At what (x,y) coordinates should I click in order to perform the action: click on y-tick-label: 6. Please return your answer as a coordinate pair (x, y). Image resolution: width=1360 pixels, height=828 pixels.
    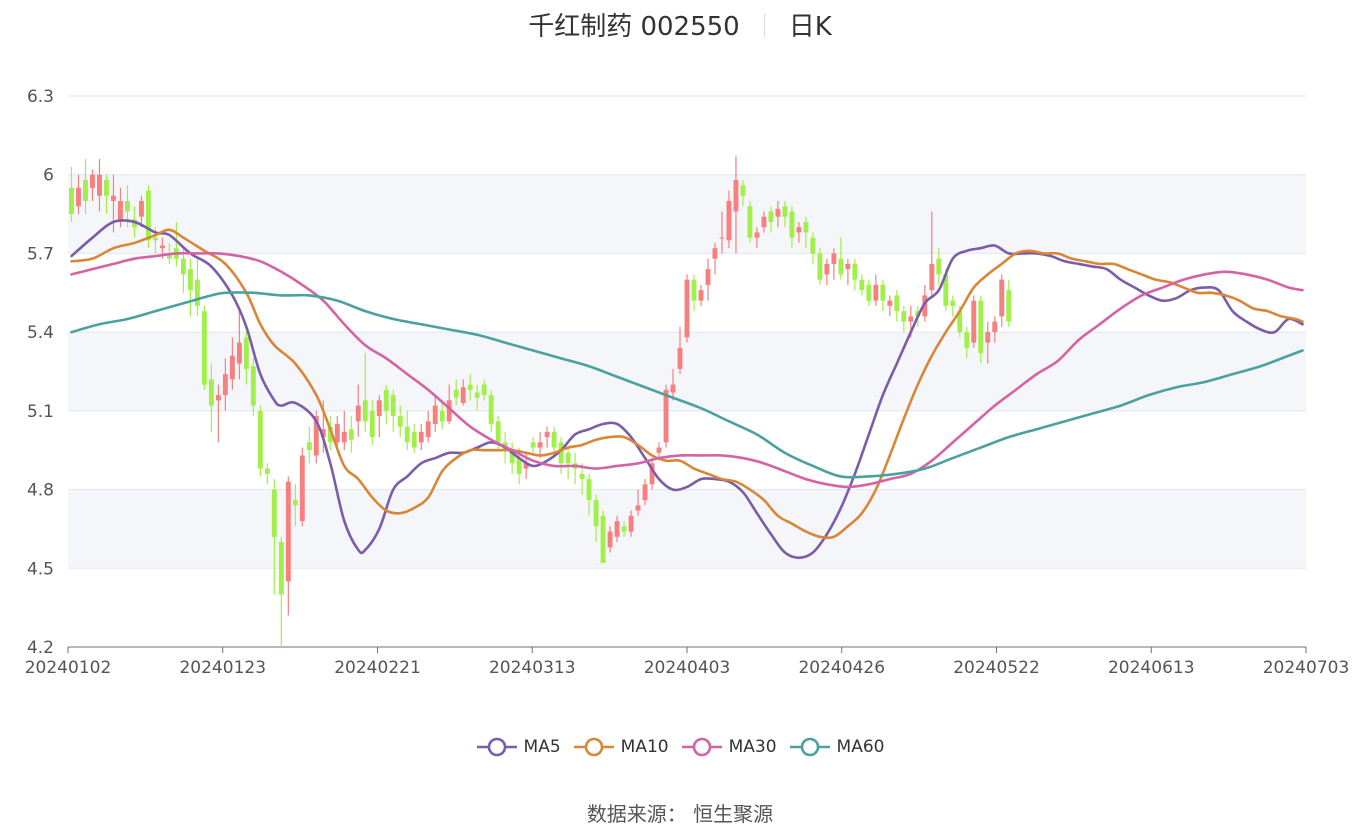
    Looking at the image, I should click on (48, 176).